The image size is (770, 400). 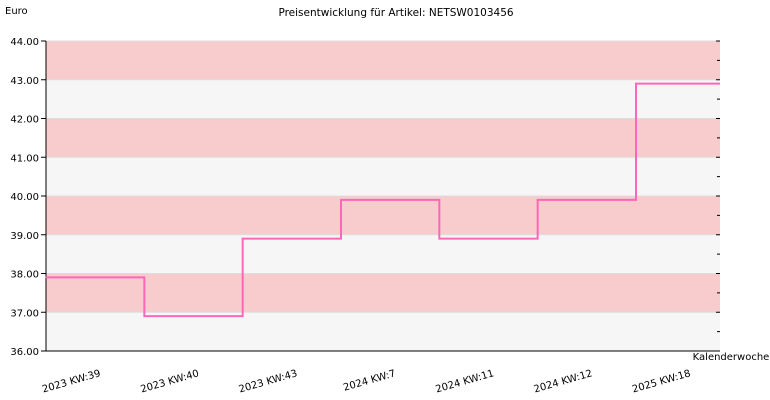 What do you see at coordinates (16, 11) in the screenshot?
I see `y-axis-label: Euro` at bounding box center [16, 11].